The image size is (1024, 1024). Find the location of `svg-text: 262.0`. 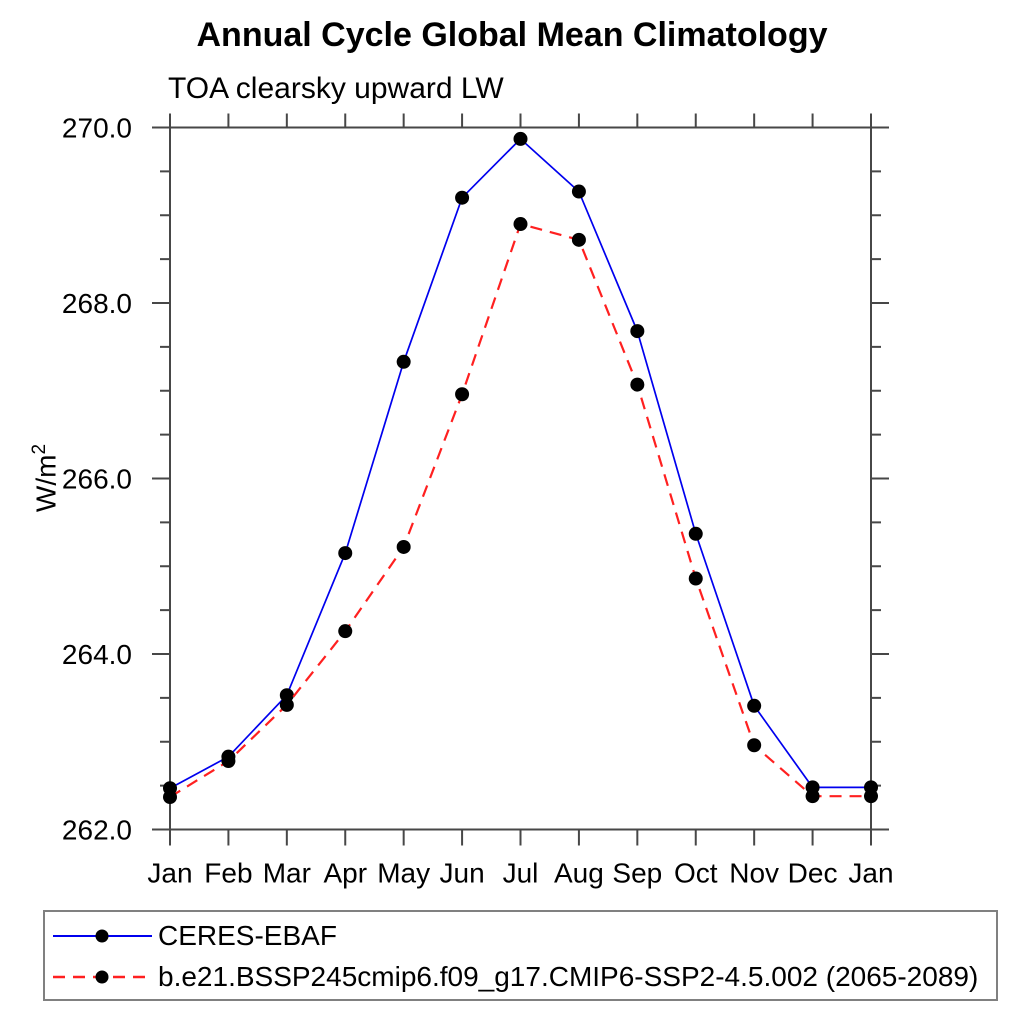

svg-text: 262.0 is located at coordinates (97, 830).